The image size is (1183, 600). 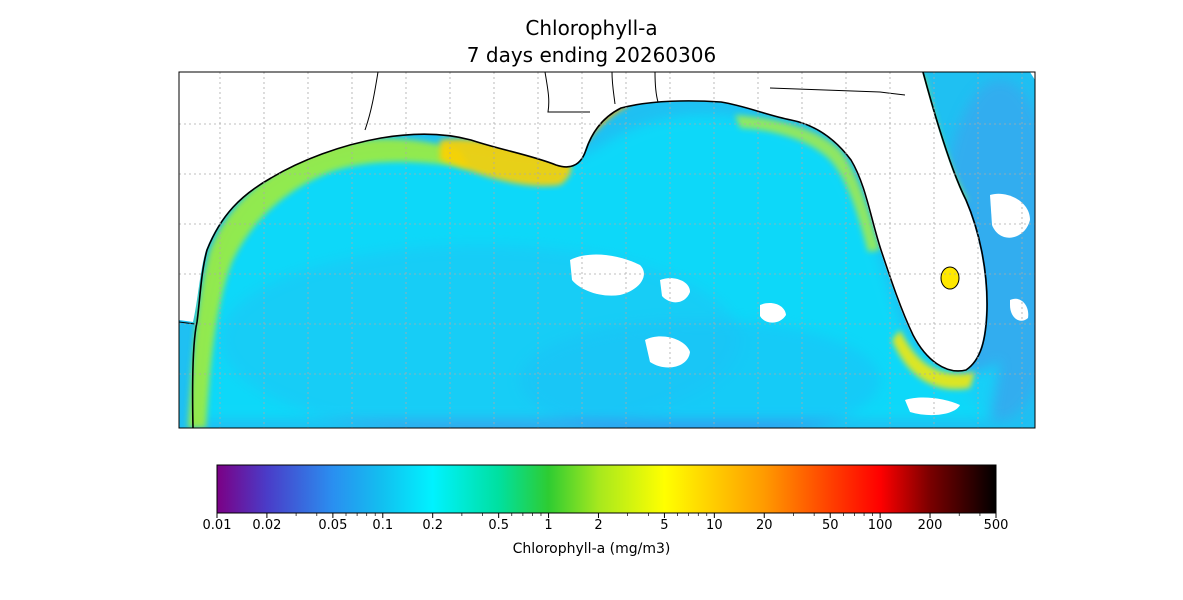 What do you see at coordinates (930, 525) in the screenshot?
I see `colorbar-tick-label-13: 200` at bounding box center [930, 525].